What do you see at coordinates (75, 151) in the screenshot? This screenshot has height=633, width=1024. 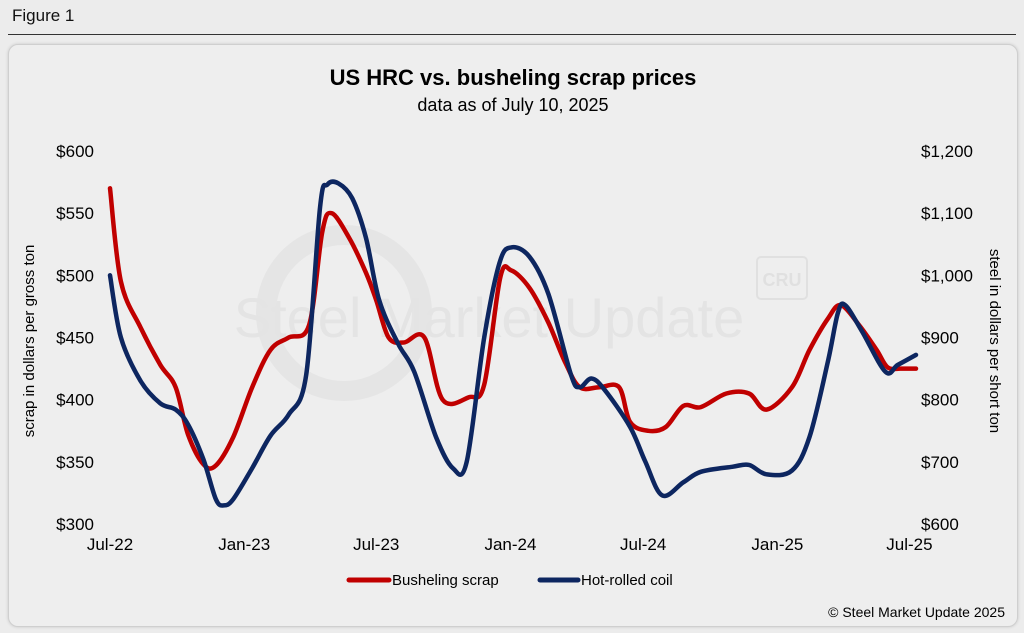 I see `y-left-tick-label: $600` at bounding box center [75, 151].